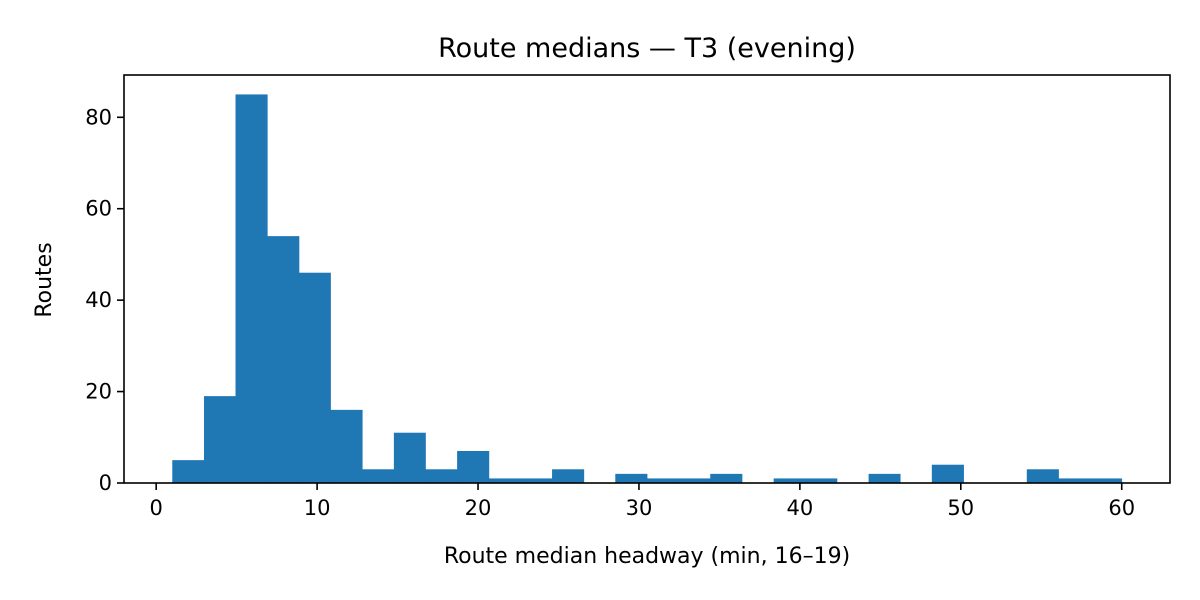 This screenshot has height=600, width=1200. I want to click on y-axis-ticks: 0 20 40 60 80, so click(104, 300).